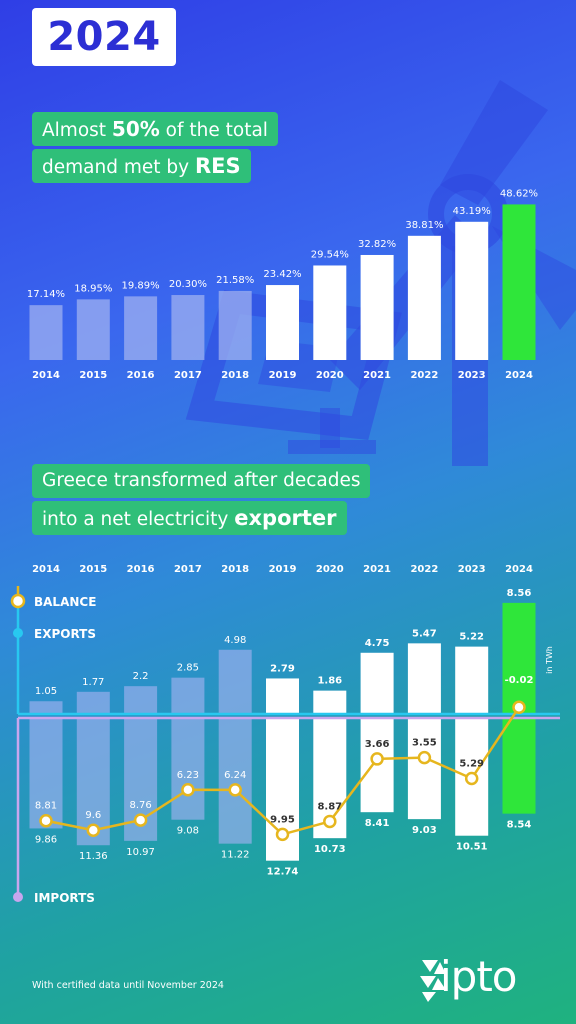  I want to click on res-bar-2023, so click(472, 290).